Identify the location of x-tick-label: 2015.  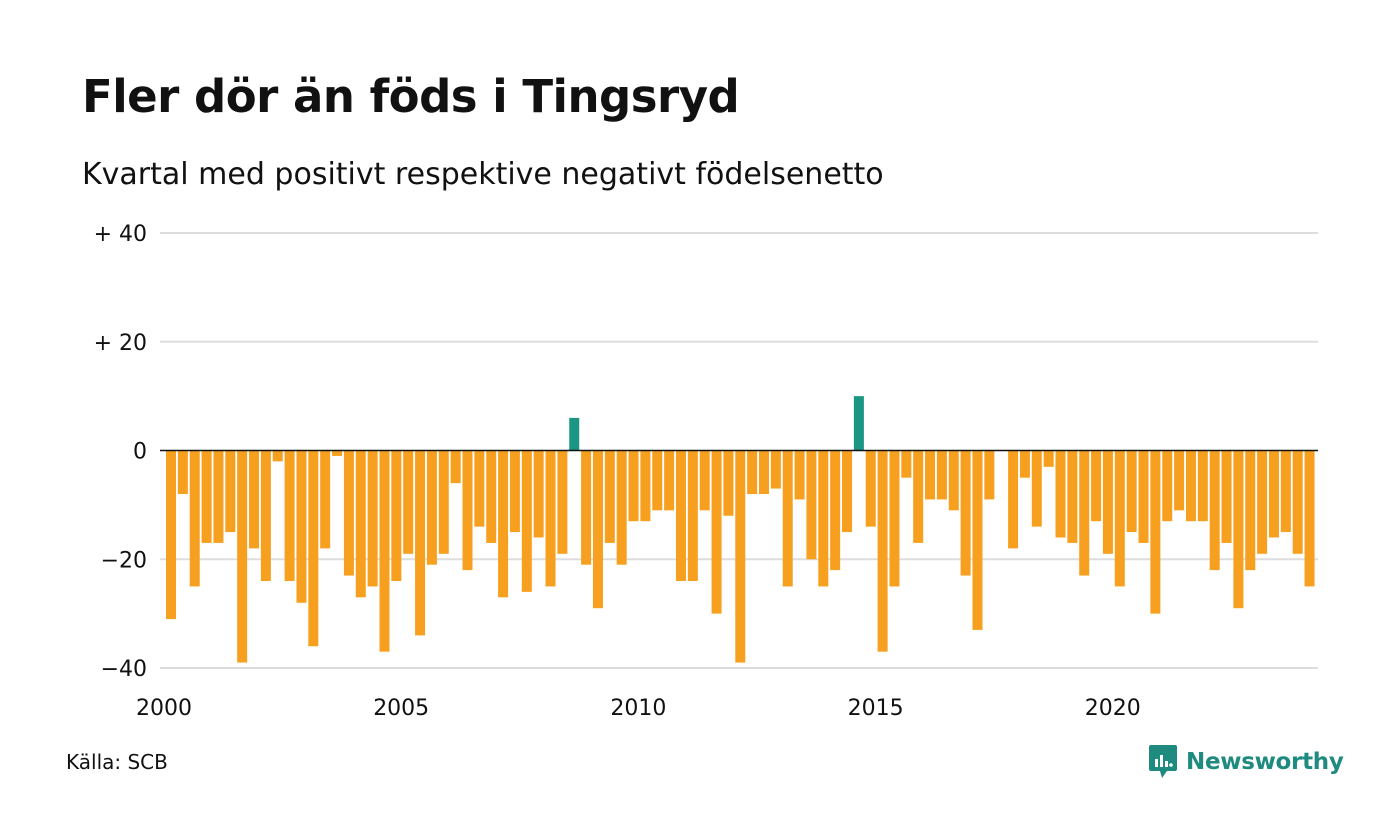
(876, 708).